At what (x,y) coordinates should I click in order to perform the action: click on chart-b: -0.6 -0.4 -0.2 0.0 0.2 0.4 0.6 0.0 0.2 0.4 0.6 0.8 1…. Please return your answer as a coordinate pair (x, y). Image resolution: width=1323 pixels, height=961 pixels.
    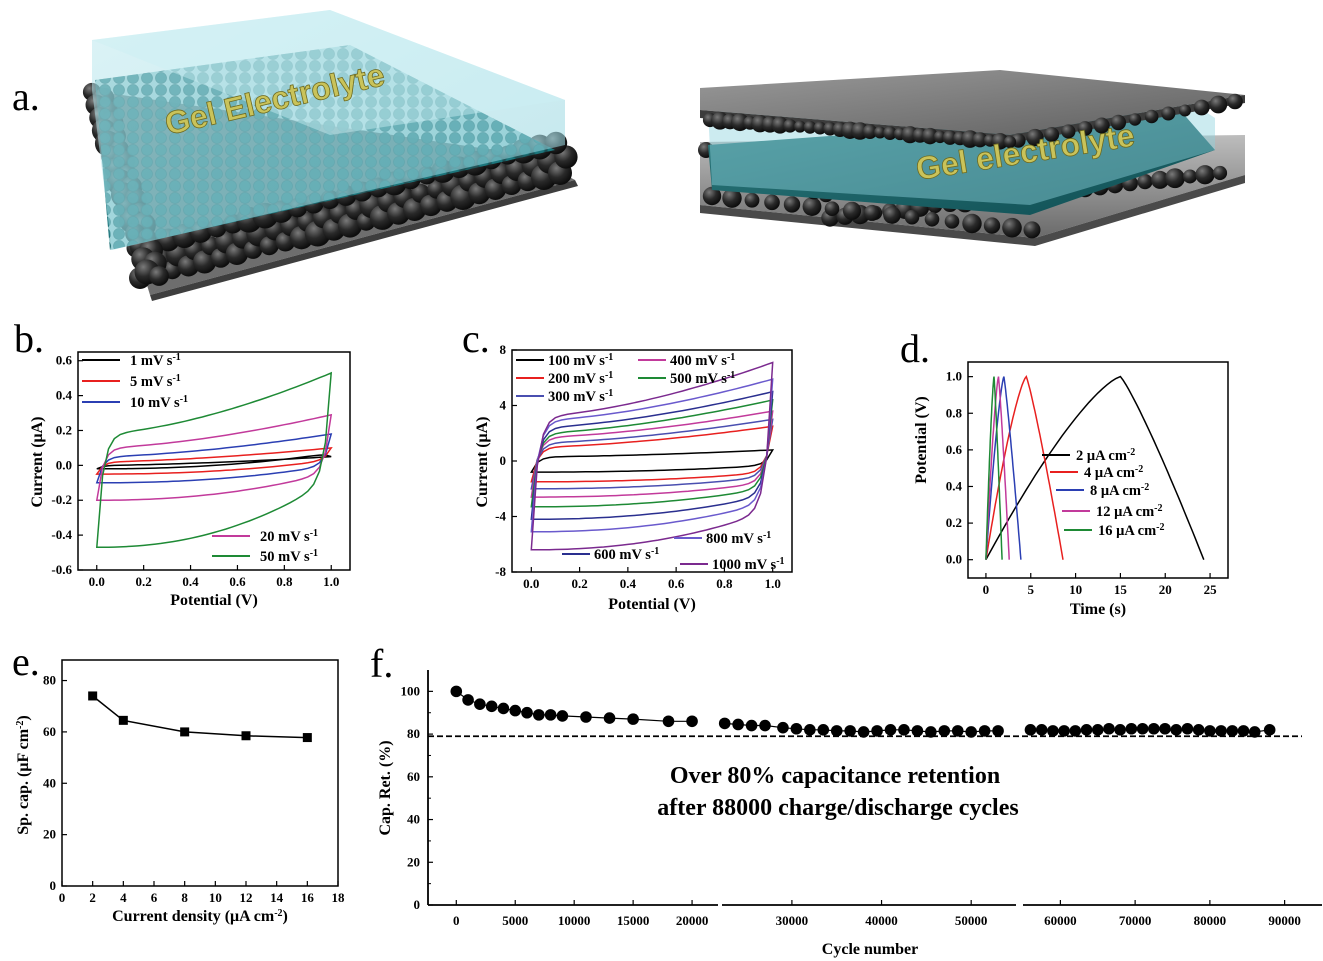
    Looking at the image, I should click on (190, 480).